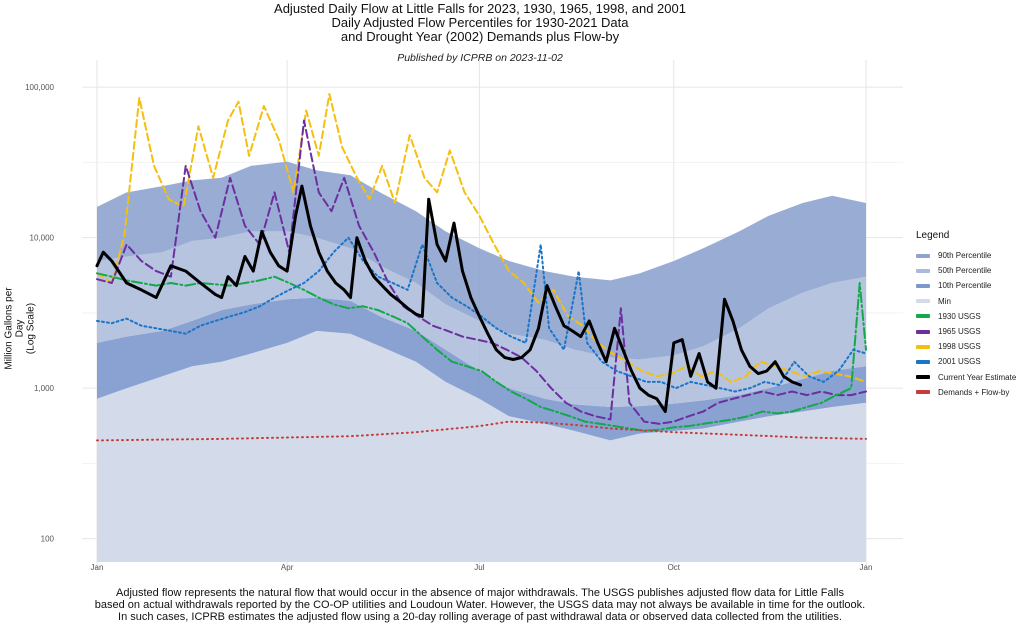 Image resolution: width=1024 pixels, height=640 pixels. I want to click on x-tick-label: Apr, so click(287, 567).